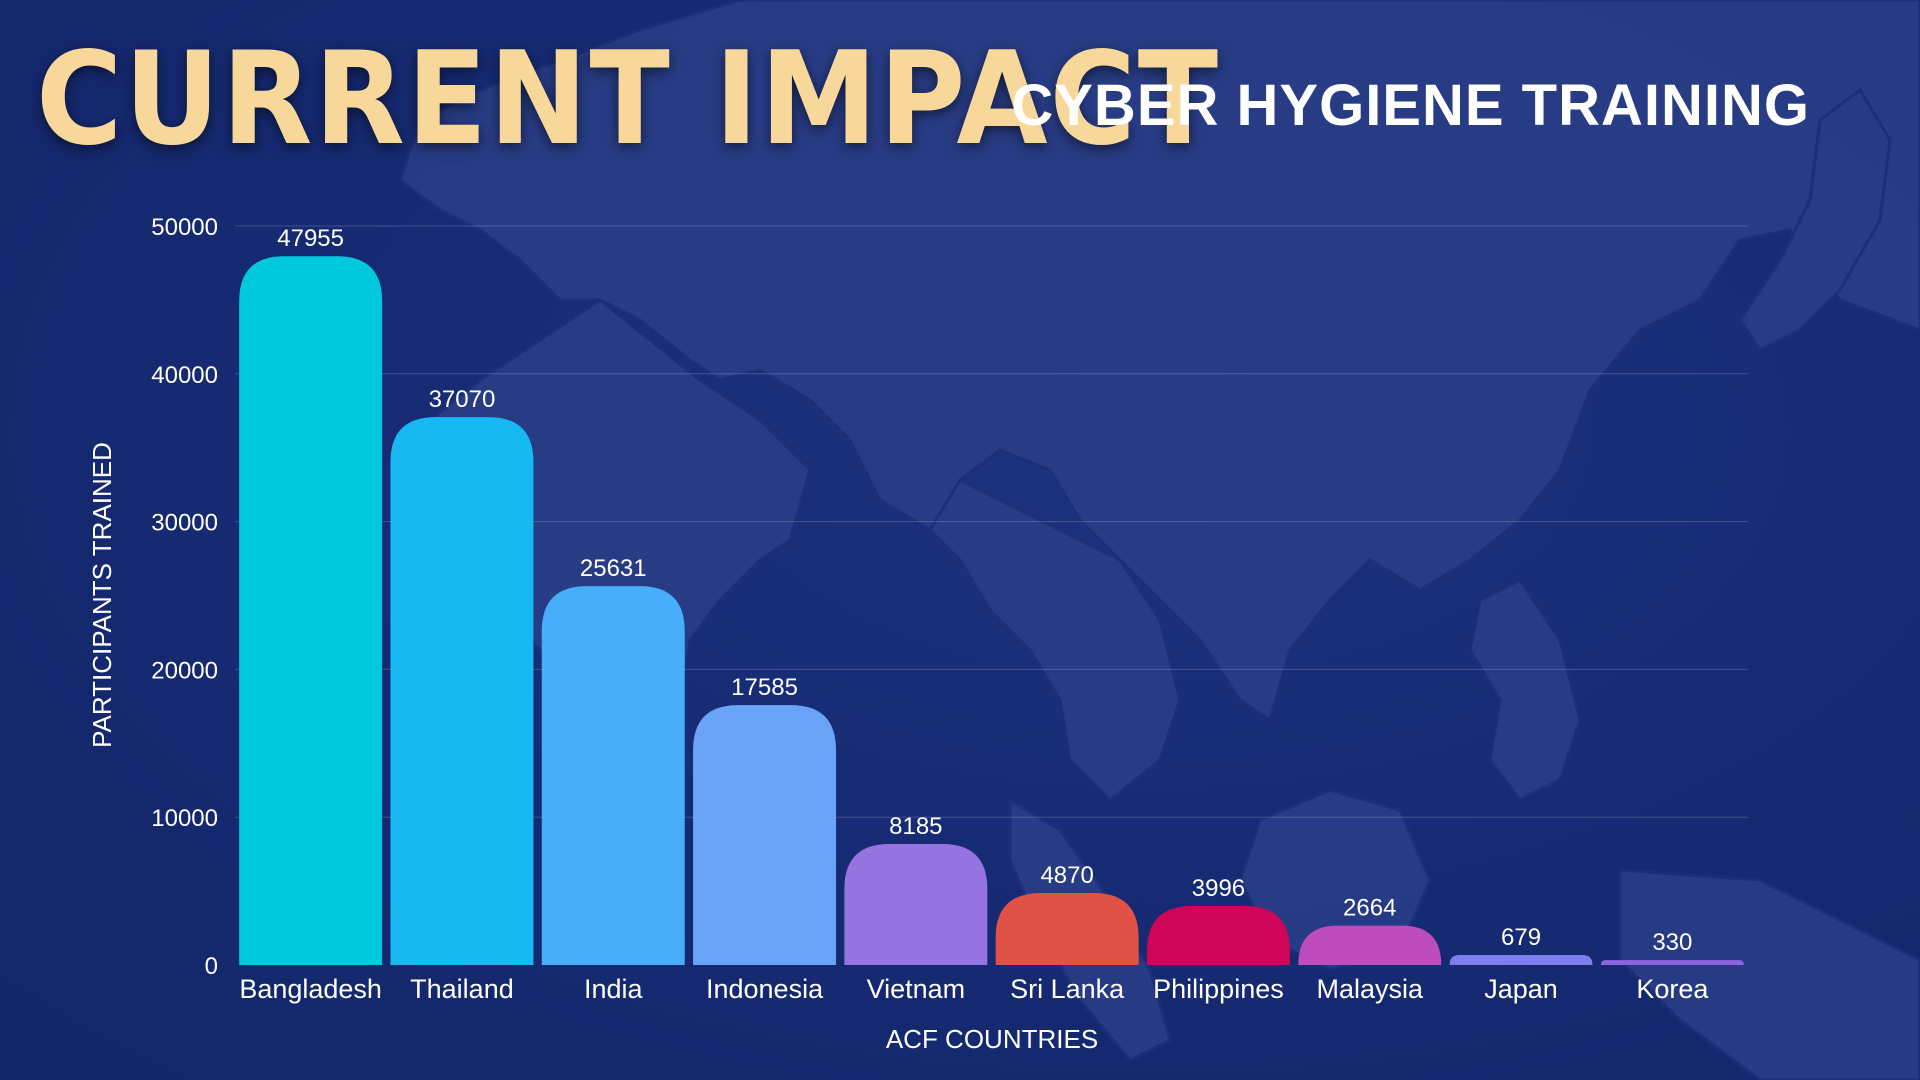  I want to click on x-tick-label: Malaysia, so click(1370, 989).